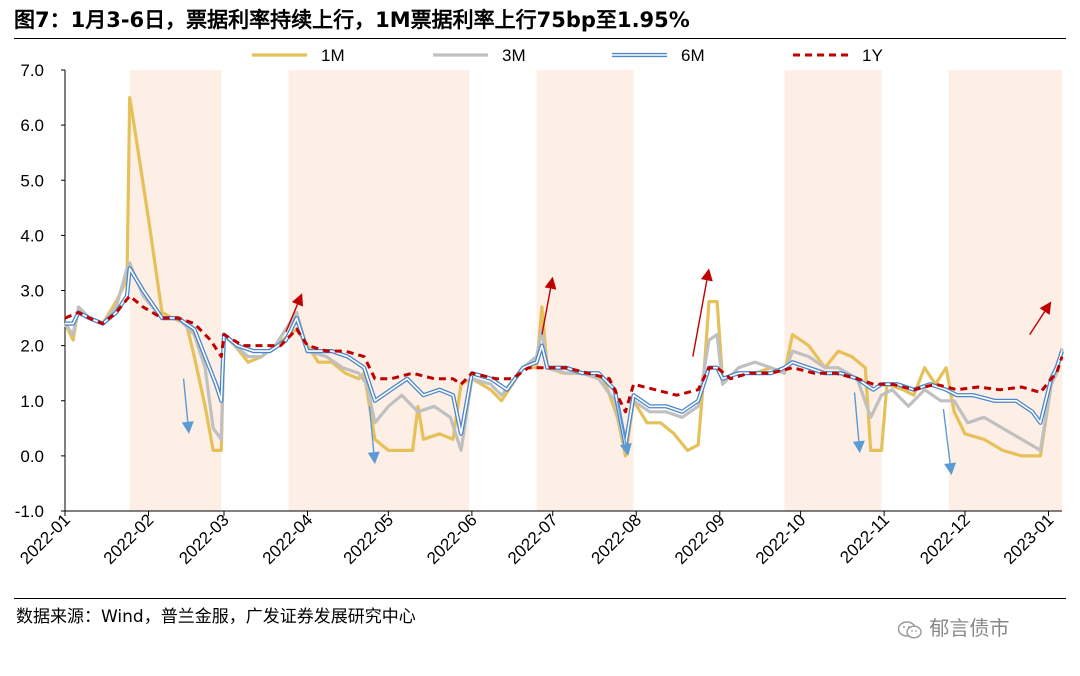 The width and height of the screenshot is (1080, 676). Describe the element at coordinates (540, 38) in the screenshot. I see `title-divider` at that location.